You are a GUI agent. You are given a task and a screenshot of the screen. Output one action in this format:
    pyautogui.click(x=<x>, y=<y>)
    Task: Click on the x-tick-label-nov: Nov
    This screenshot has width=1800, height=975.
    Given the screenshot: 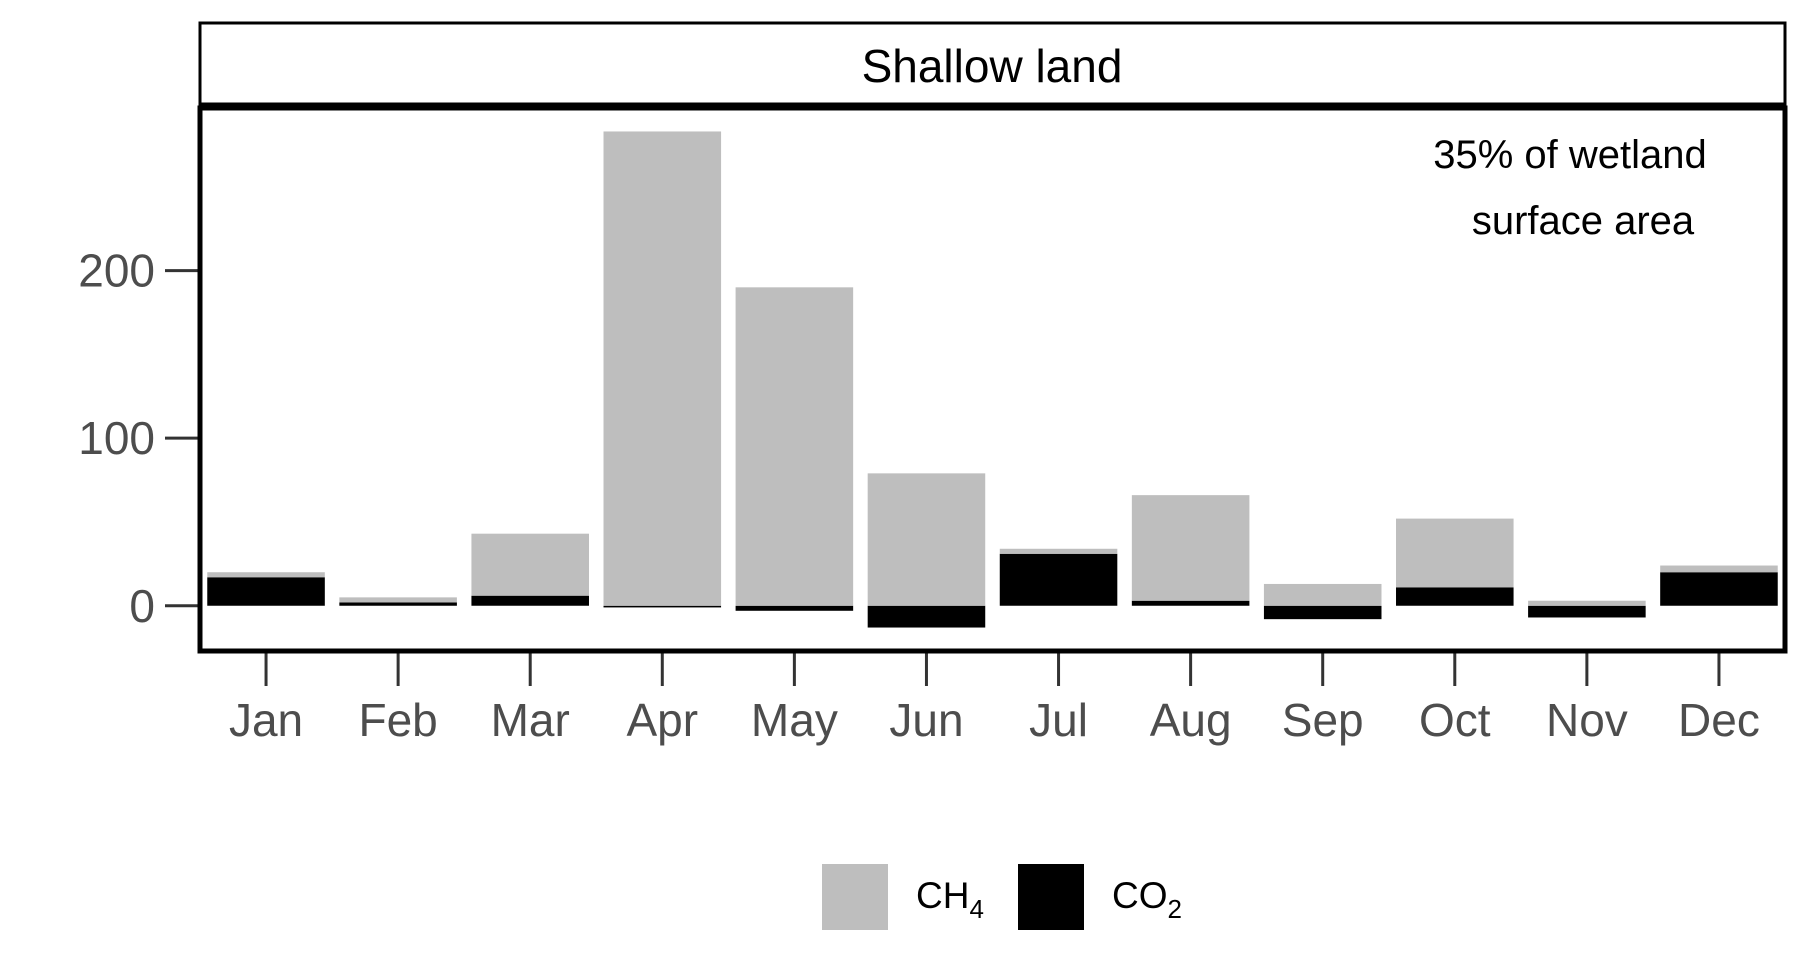 What is the action you would take?
    pyautogui.click(x=1587, y=720)
    